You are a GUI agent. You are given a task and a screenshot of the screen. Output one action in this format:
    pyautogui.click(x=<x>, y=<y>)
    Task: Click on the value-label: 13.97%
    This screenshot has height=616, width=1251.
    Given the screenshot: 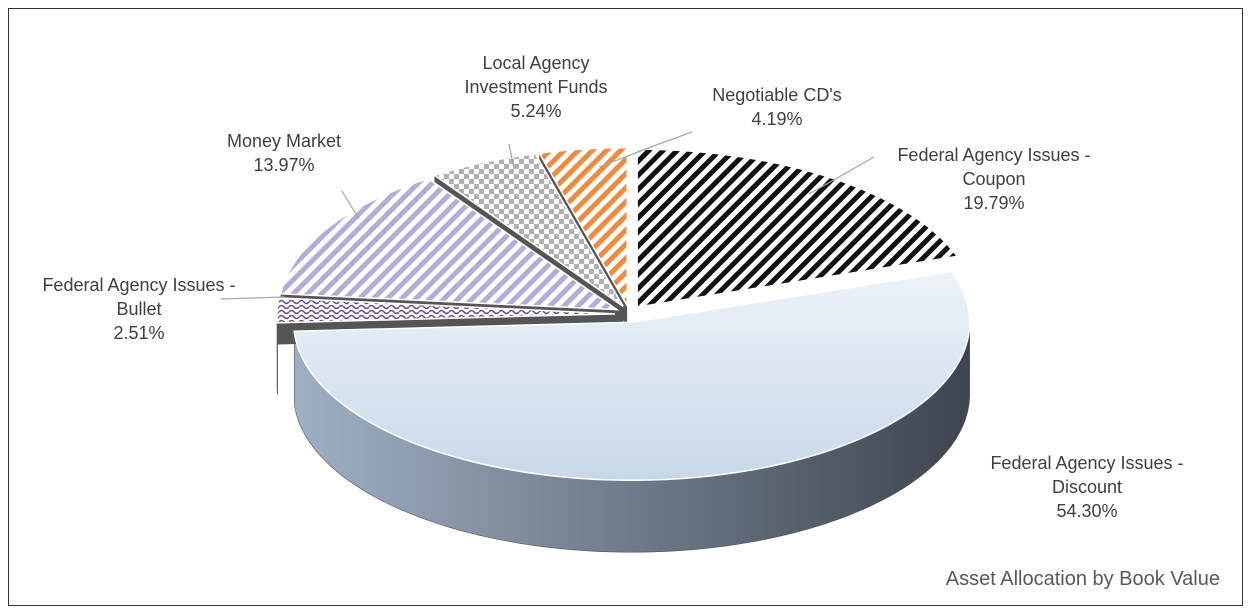 What is the action you would take?
    pyautogui.click(x=284, y=165)
    